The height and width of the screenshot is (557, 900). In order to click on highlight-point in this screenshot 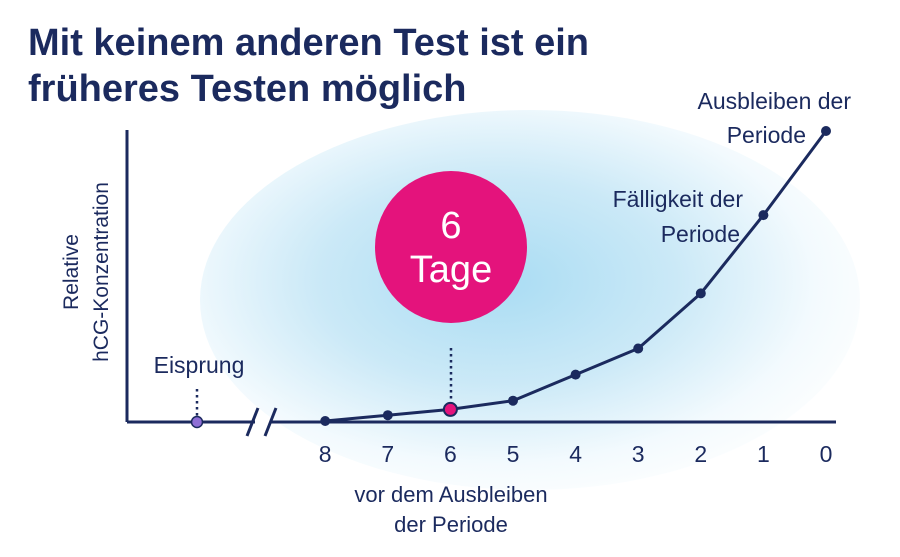, I will do `click(450, 409)`.